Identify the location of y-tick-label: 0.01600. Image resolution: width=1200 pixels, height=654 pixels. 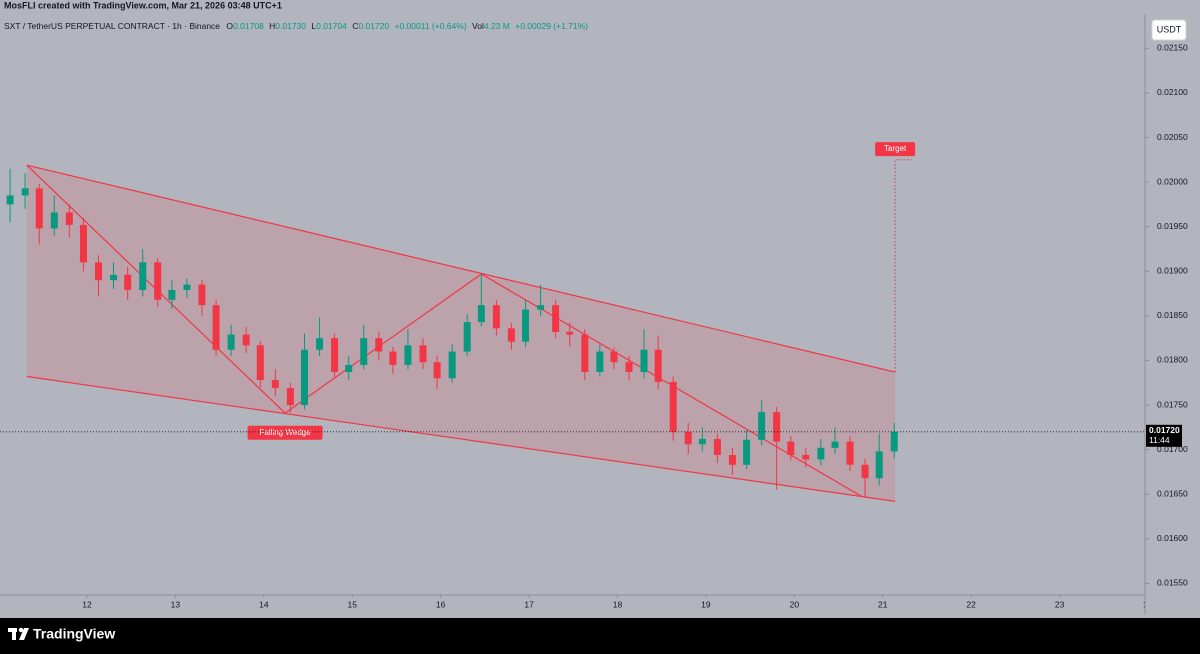
(1172, 538).